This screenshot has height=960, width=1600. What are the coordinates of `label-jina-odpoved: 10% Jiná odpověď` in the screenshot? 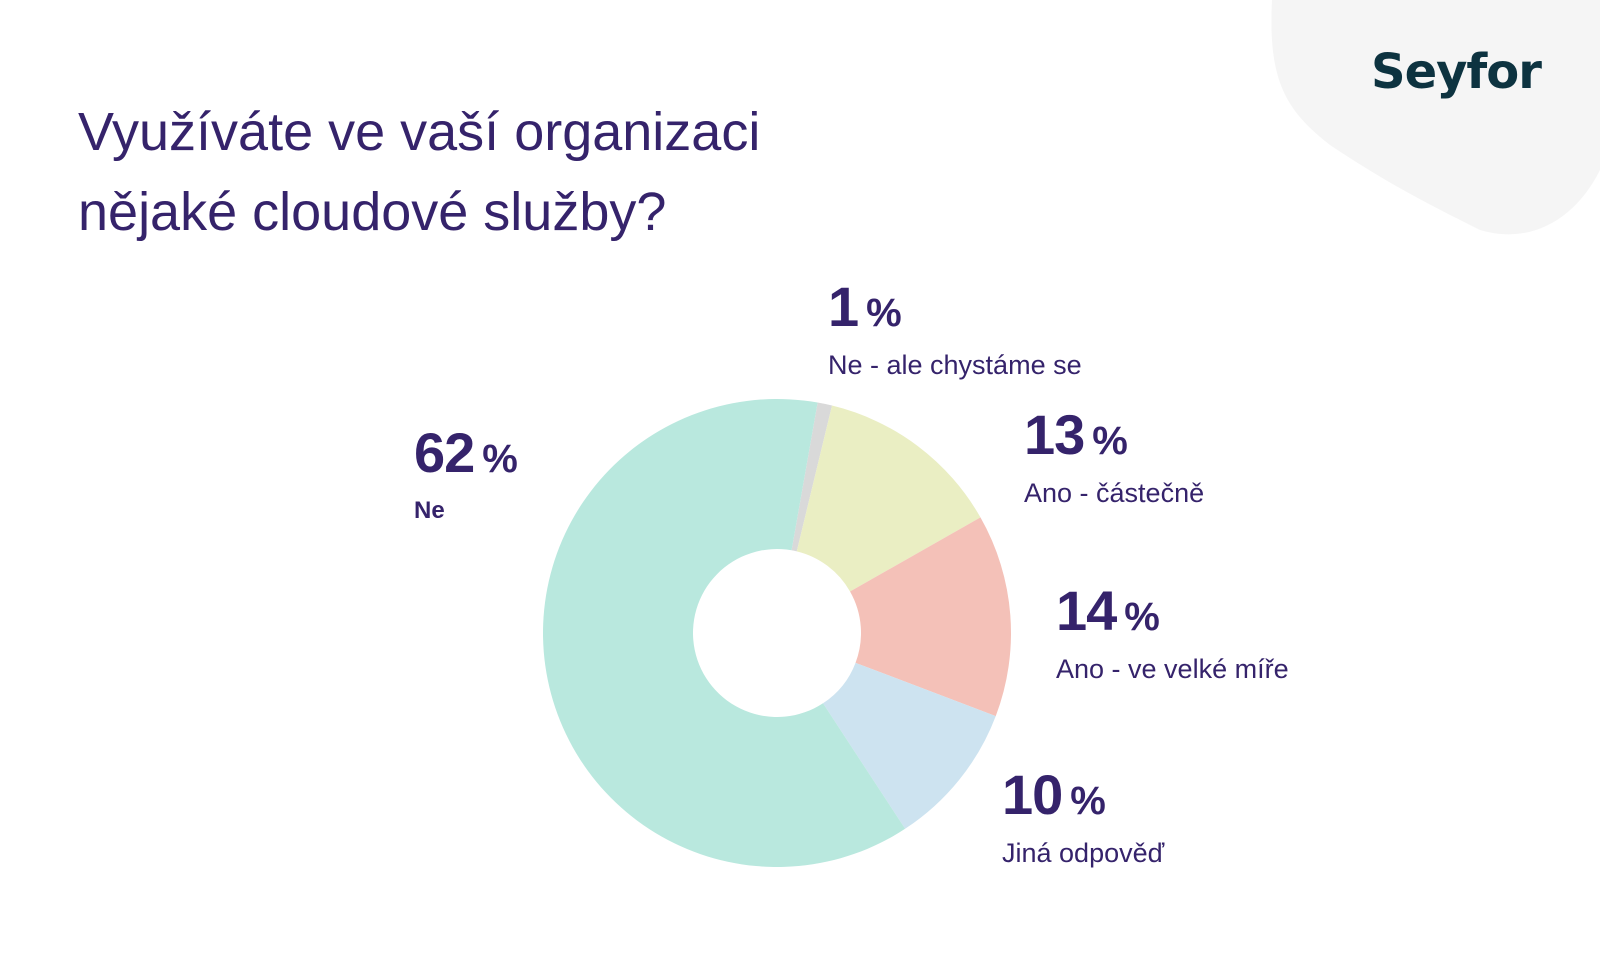 It's located at (1083, 818).